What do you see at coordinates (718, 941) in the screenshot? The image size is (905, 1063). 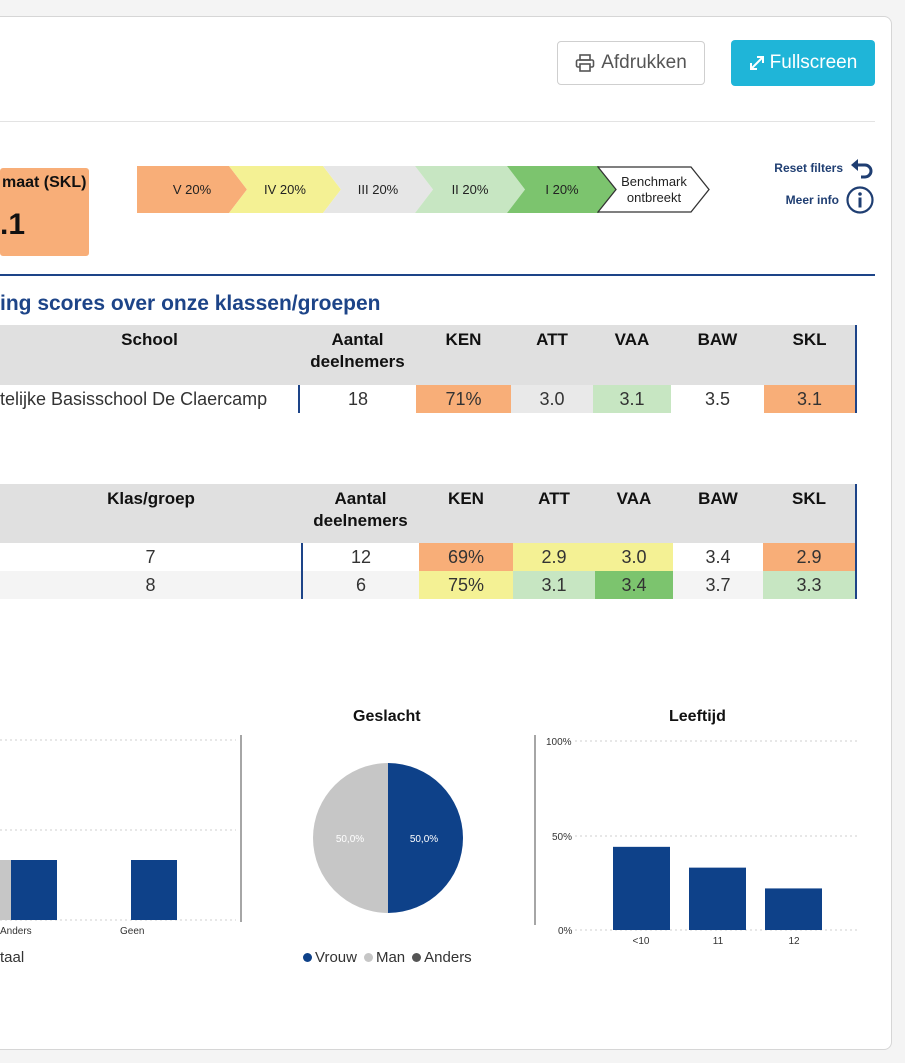 I see `x-tick-11: 11` at bounding box center [718, 941].